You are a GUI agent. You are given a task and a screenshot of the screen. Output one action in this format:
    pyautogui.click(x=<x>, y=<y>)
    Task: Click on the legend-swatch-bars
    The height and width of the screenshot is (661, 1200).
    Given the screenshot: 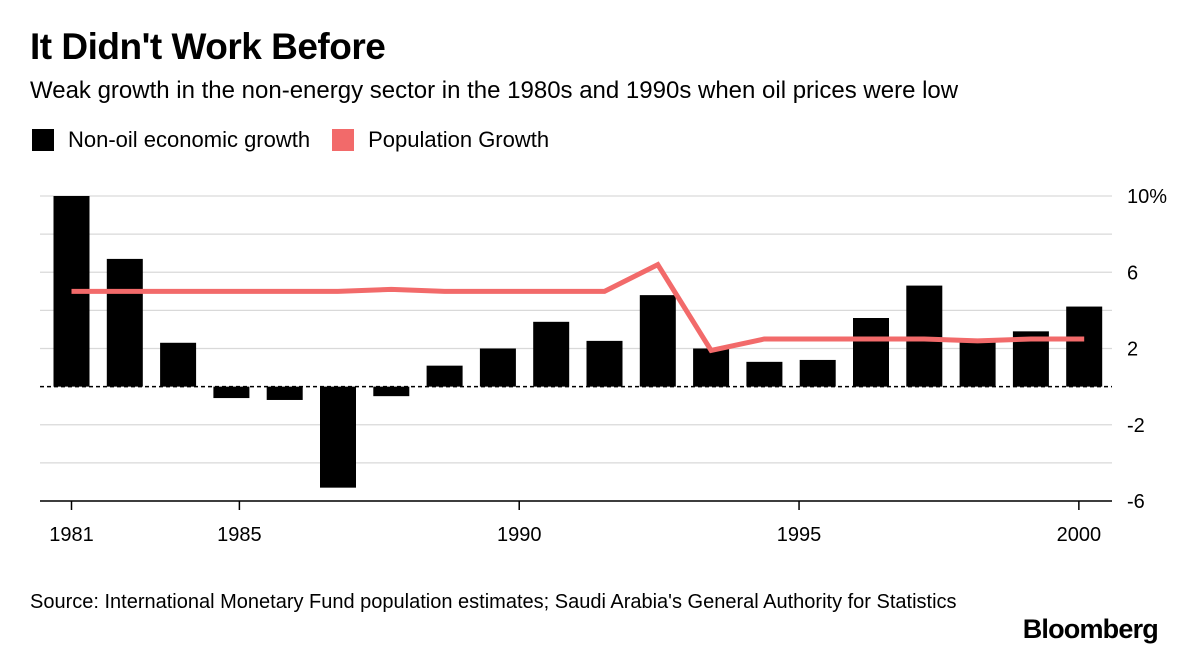 What is the action you would take?
    pyautogui.click(x=43, y=140)
    